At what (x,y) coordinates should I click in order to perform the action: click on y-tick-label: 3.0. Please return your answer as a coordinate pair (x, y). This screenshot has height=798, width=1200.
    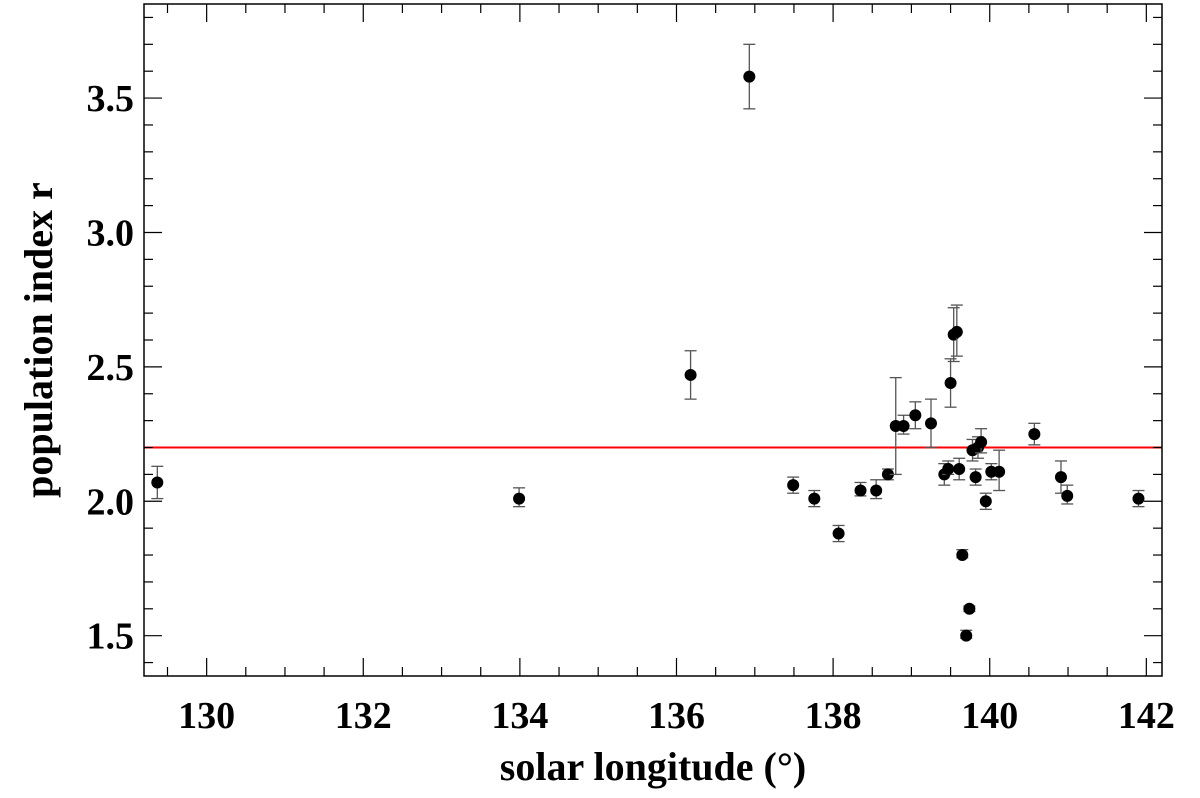
    Looking at the image, I should click on (111, 233).